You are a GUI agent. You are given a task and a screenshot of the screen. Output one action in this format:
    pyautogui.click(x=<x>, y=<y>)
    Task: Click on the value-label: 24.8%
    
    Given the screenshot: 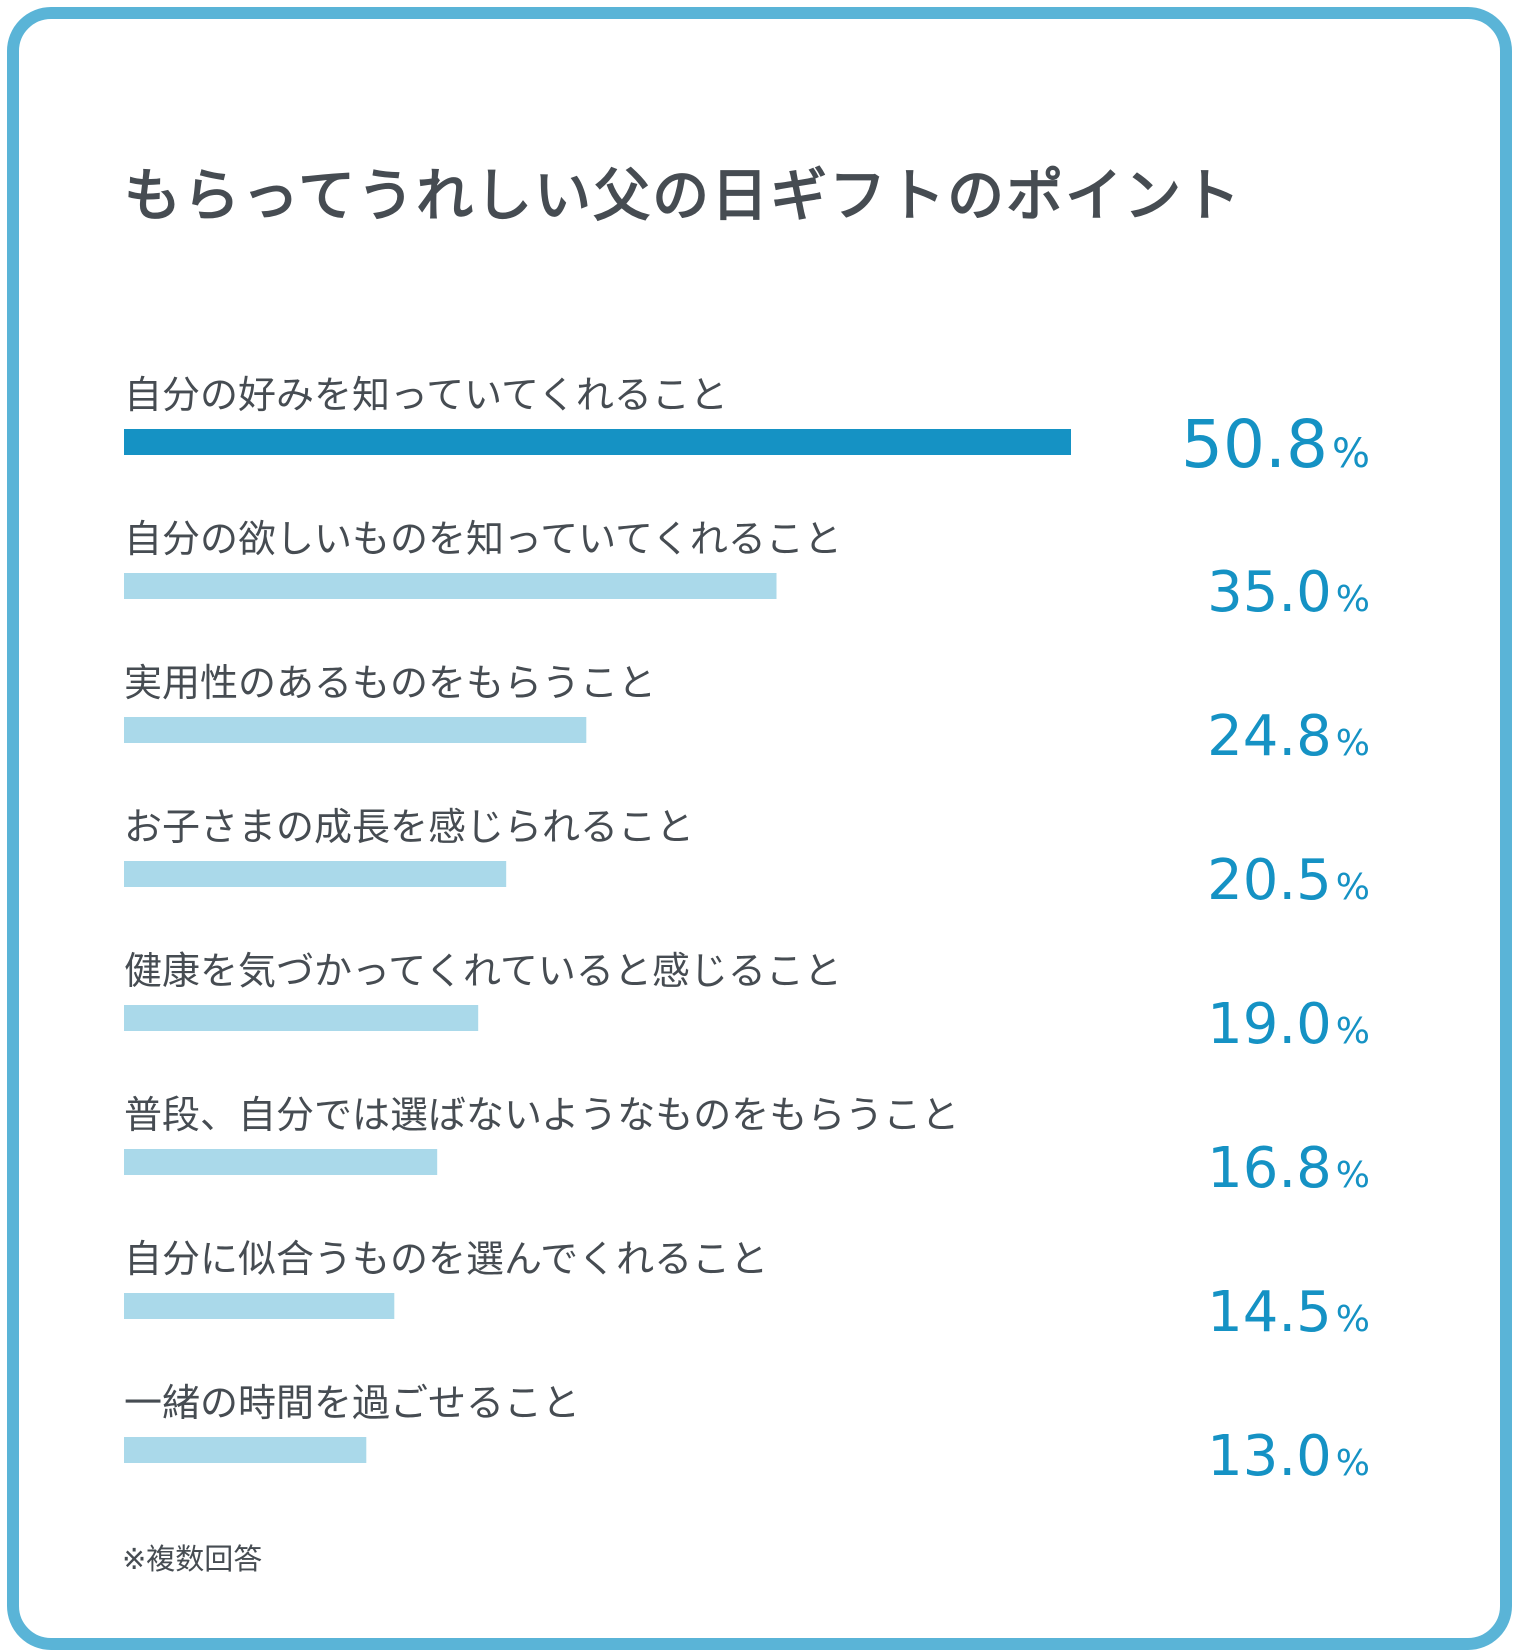 What is the action you would take?
    pyautogui.click(x=1288, y=736)
    